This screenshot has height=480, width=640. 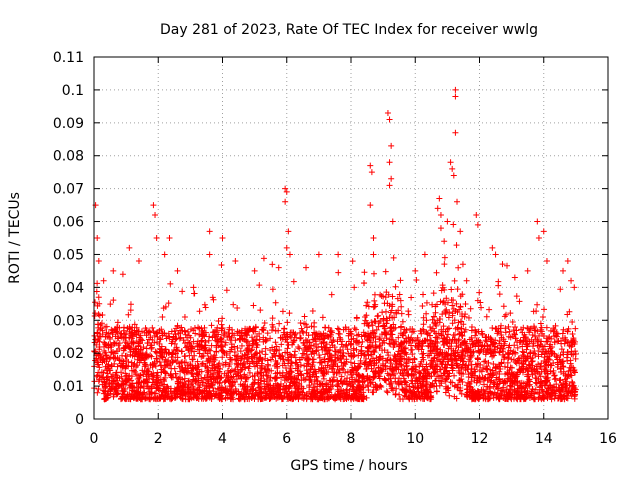 I want to click on x-tick-label: 10, so click(x=415, y=439).